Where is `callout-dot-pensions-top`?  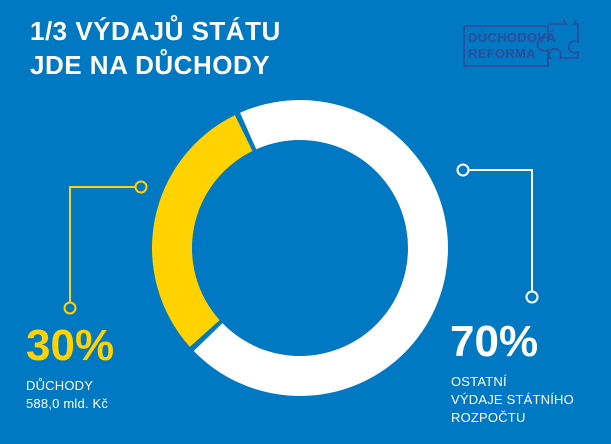
callout-dot-pensions-top is located at coordinates (141, 187).